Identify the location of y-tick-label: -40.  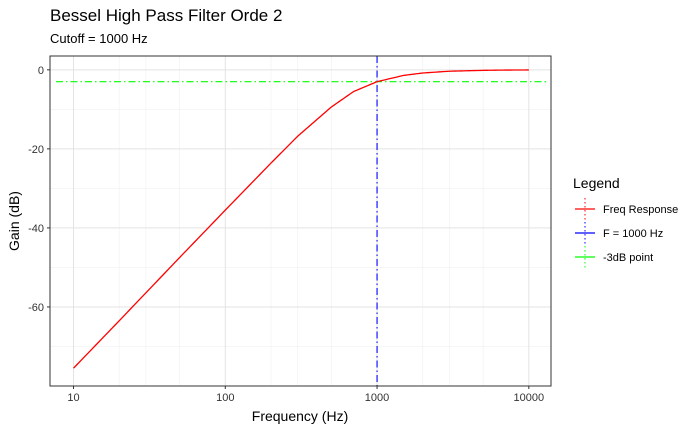
(36, 229).